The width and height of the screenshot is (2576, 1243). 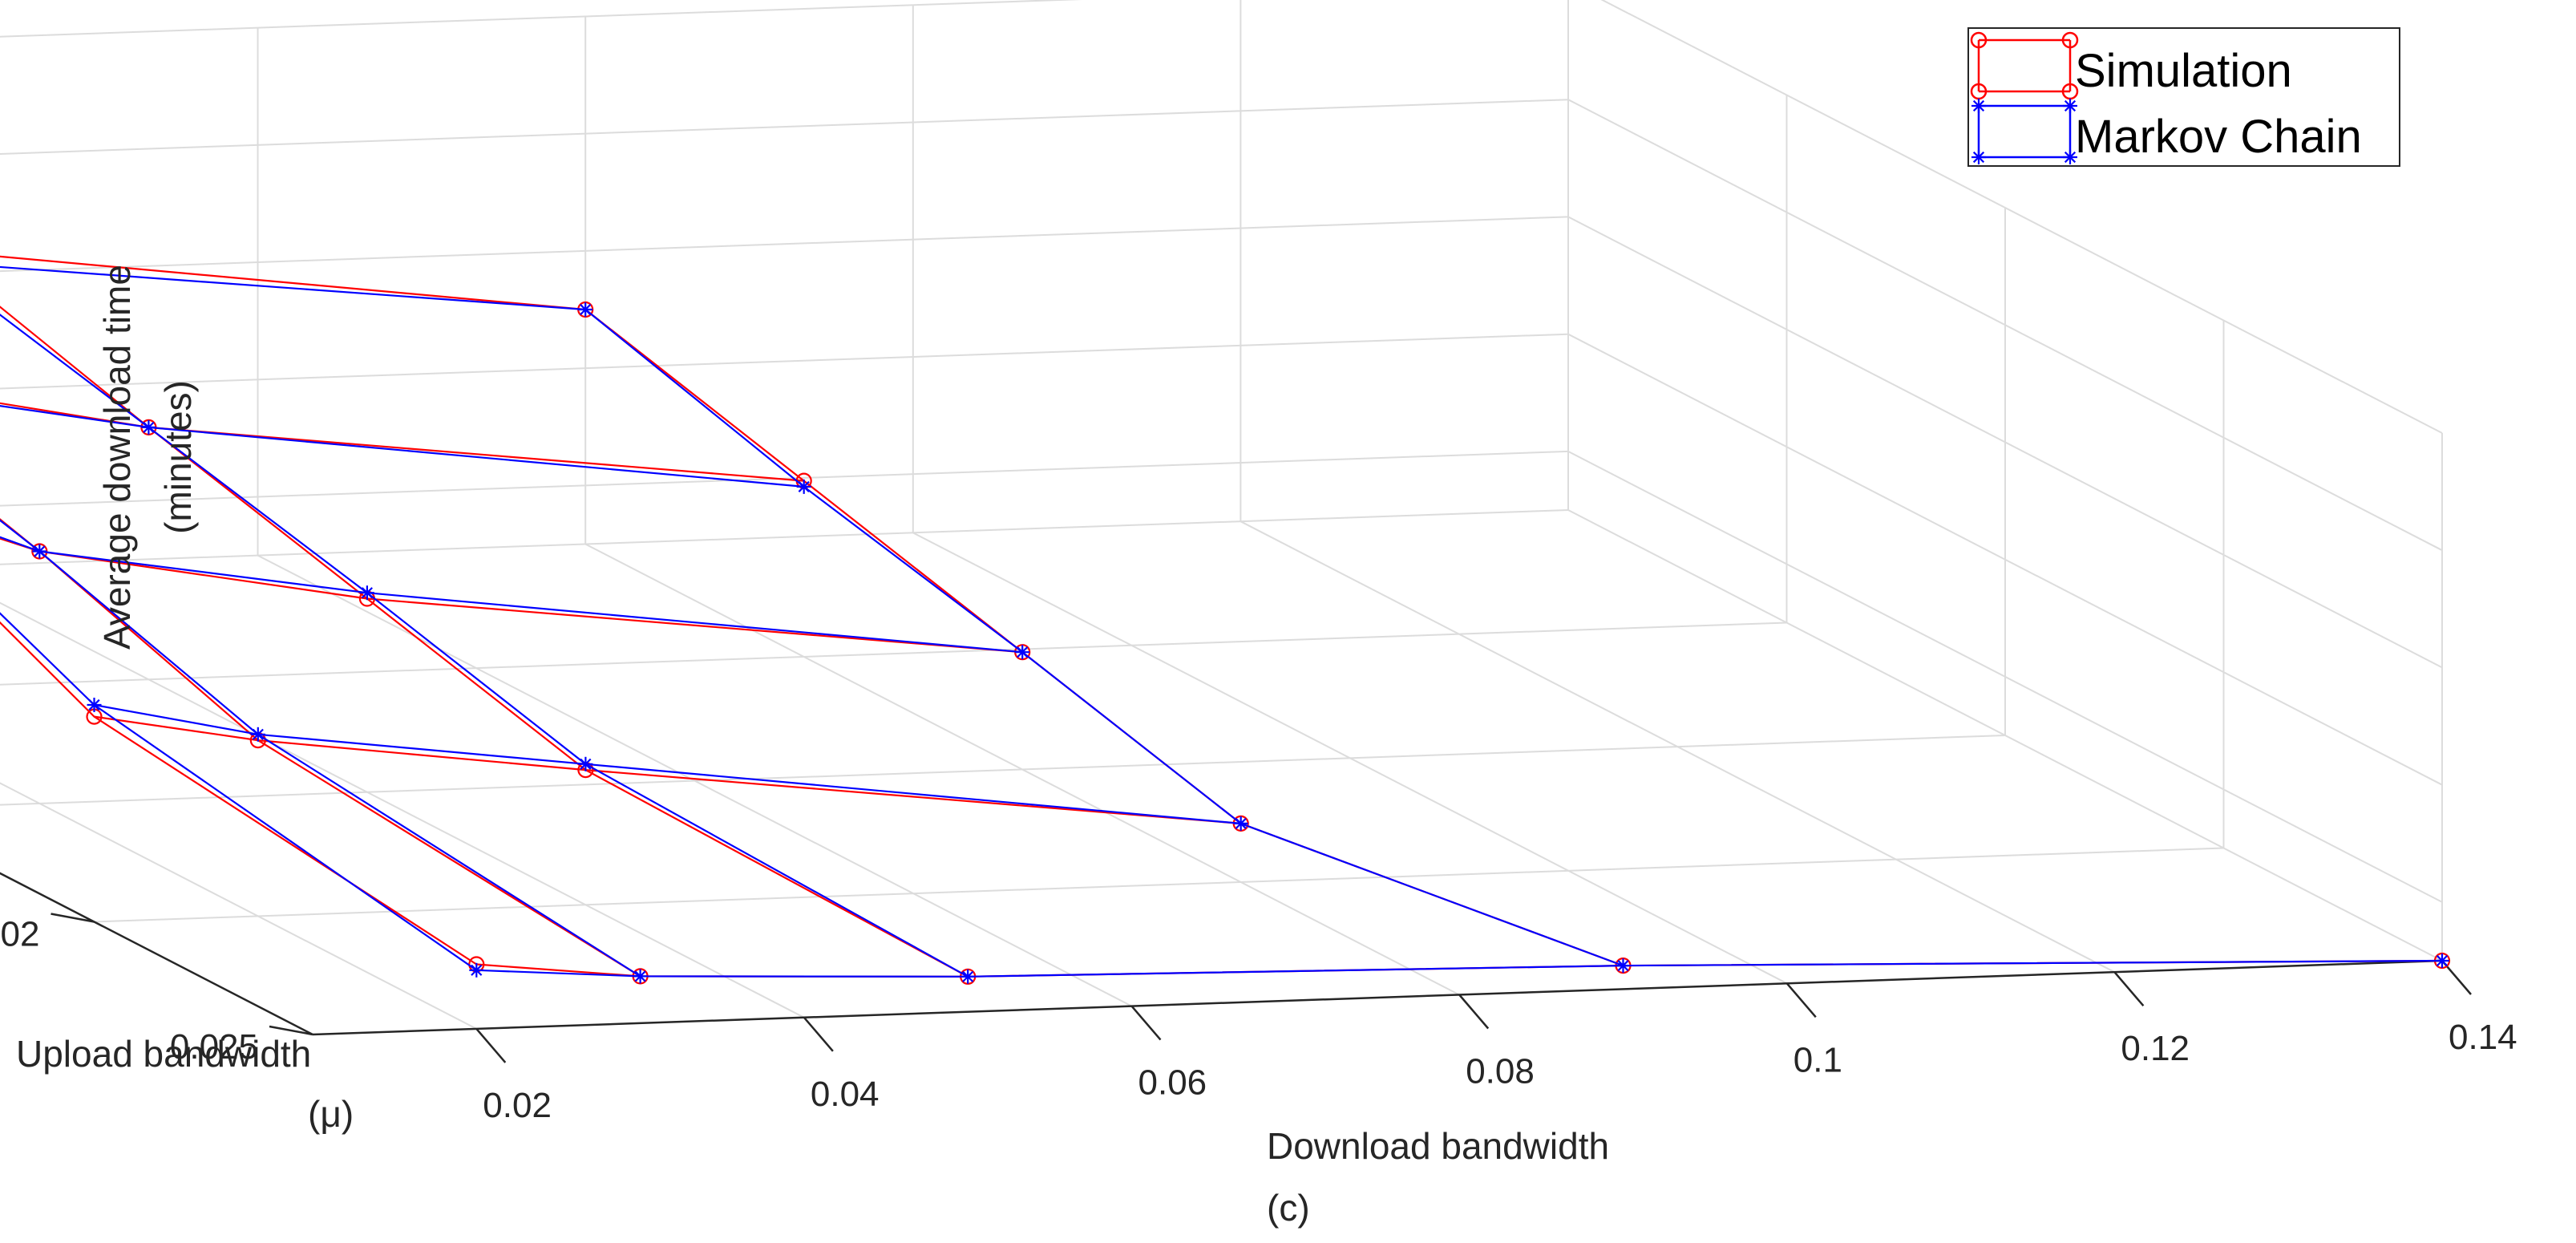 What do you see at coordinates (156, 954) in the screenshot?
I see `y-axis-line` at bounding box center [156, 954].